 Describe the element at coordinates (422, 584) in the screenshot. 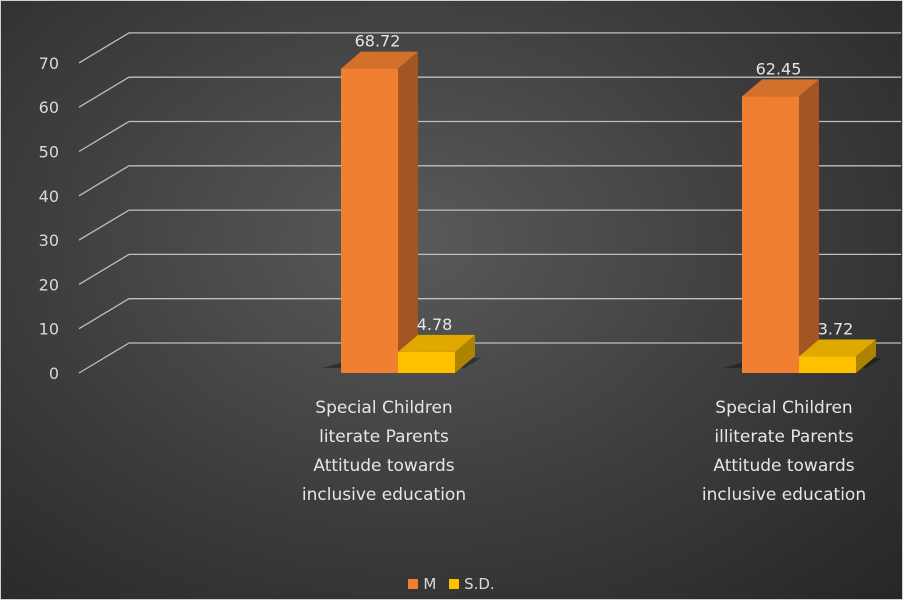

I see `legend-item-m: M` at that location.